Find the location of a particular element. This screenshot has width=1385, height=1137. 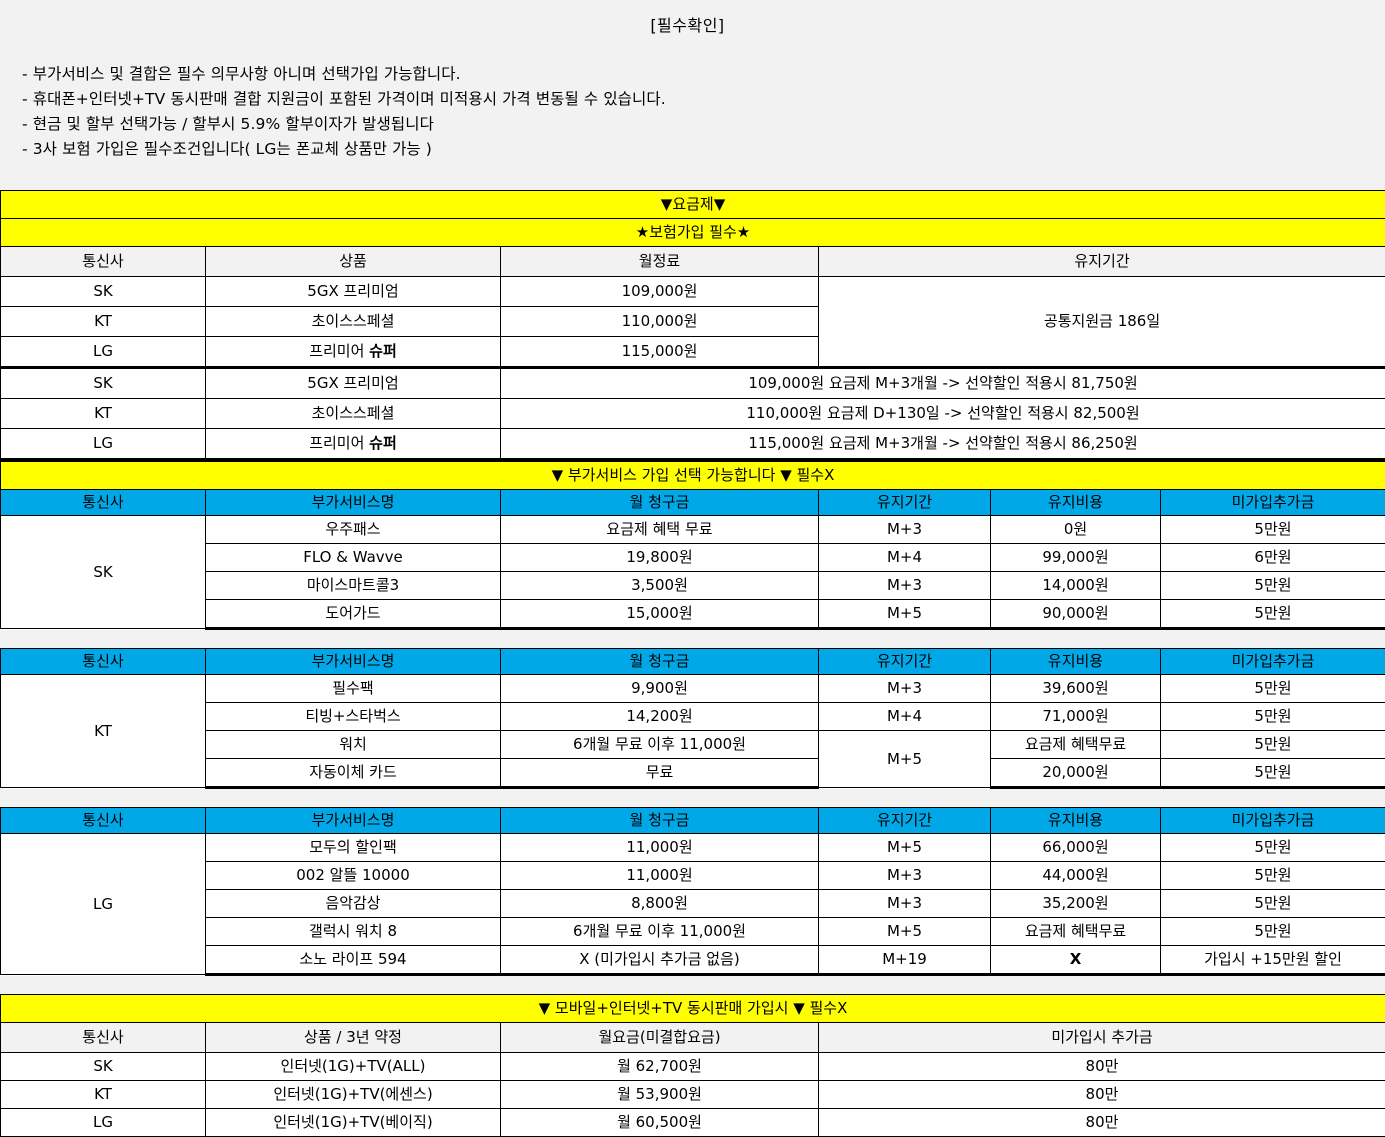

table-row: SK 5GX 프리미엄 109,000원 공통지원금 186일 is located at coordinates (693, 292).